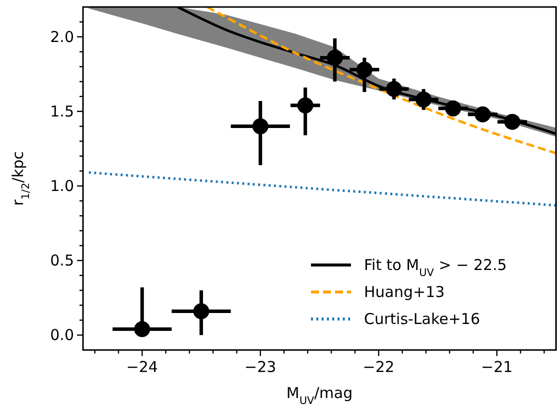  Describe the element at coordinates (142, 367) in the screenshot. I see `x-tick-label: −24` at that location.